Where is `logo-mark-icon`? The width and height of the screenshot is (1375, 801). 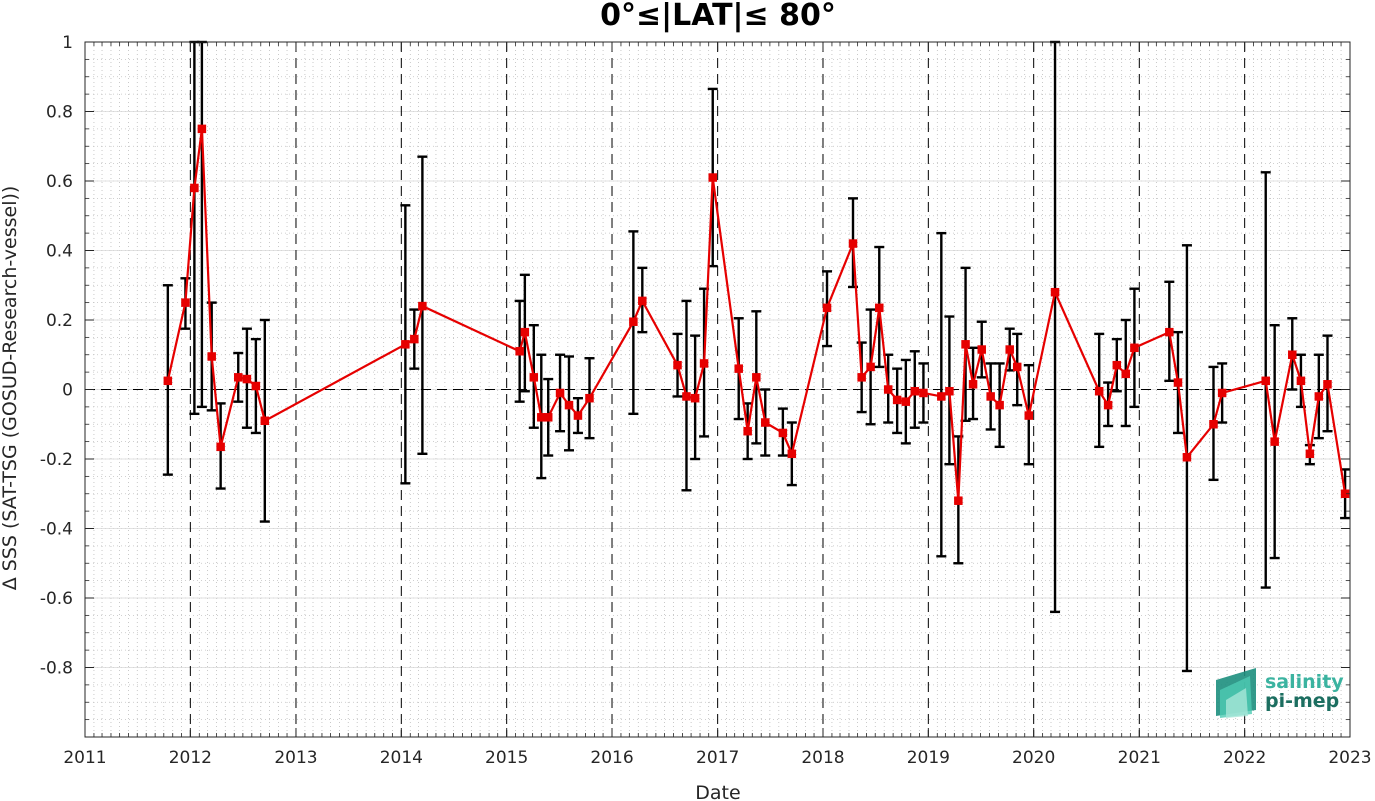
logo-mark-icon is located at coordinates (1236, 693).